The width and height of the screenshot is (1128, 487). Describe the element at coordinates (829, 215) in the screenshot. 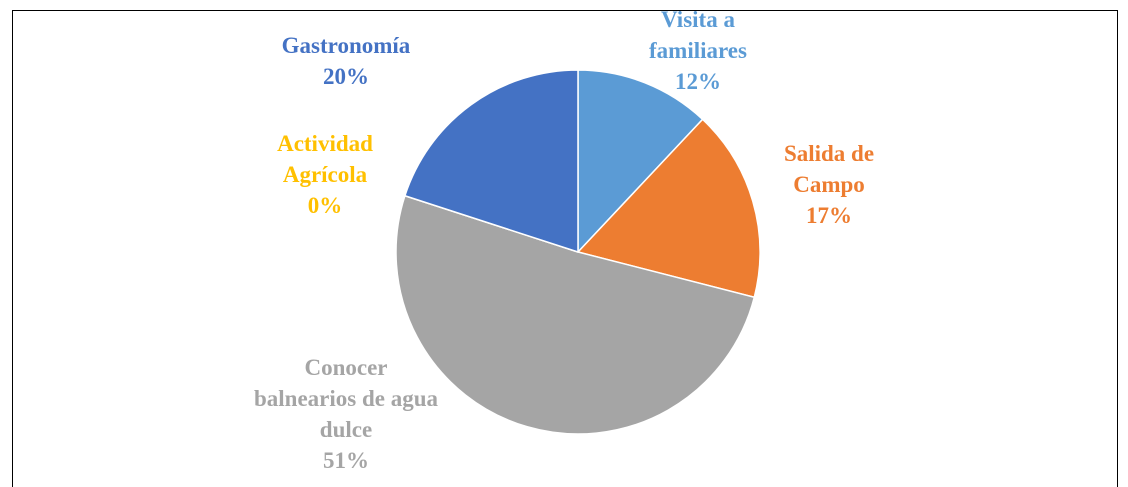

I see `value-label: 17%` at that location.